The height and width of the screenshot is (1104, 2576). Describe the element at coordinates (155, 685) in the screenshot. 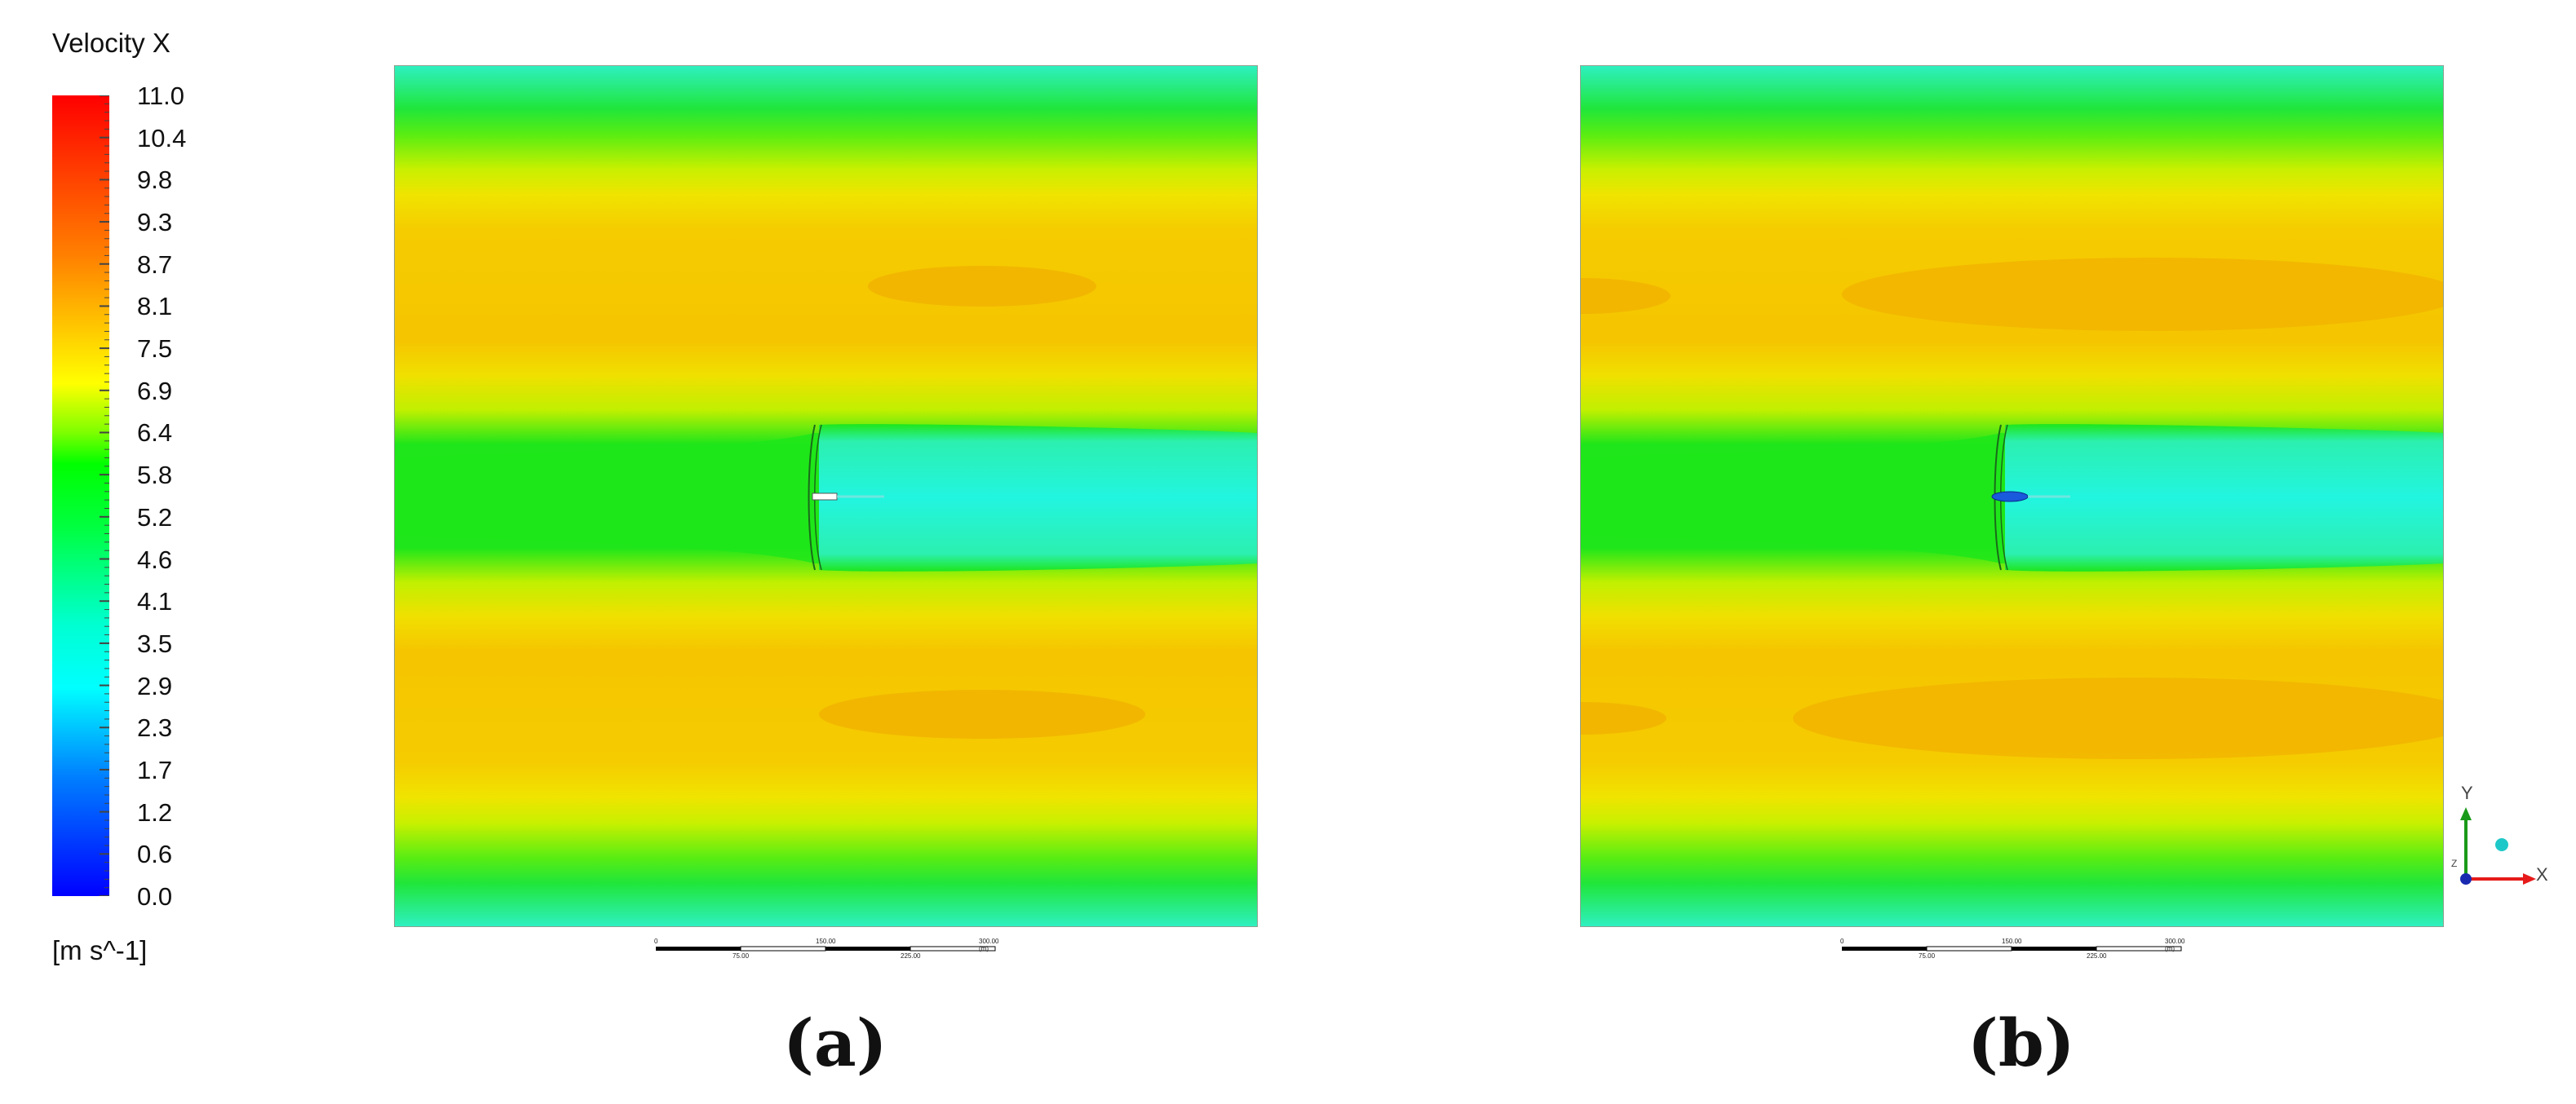

I see `colorbar-tick-label: 2.9` at that location.